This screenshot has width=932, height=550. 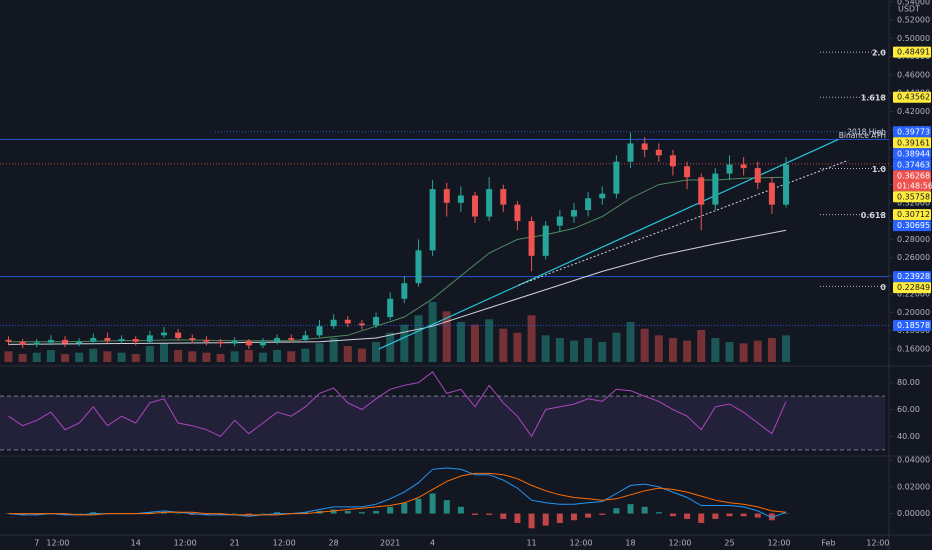 I want to click on y-tick-label: 0.20000, so click(x=913, y=312).